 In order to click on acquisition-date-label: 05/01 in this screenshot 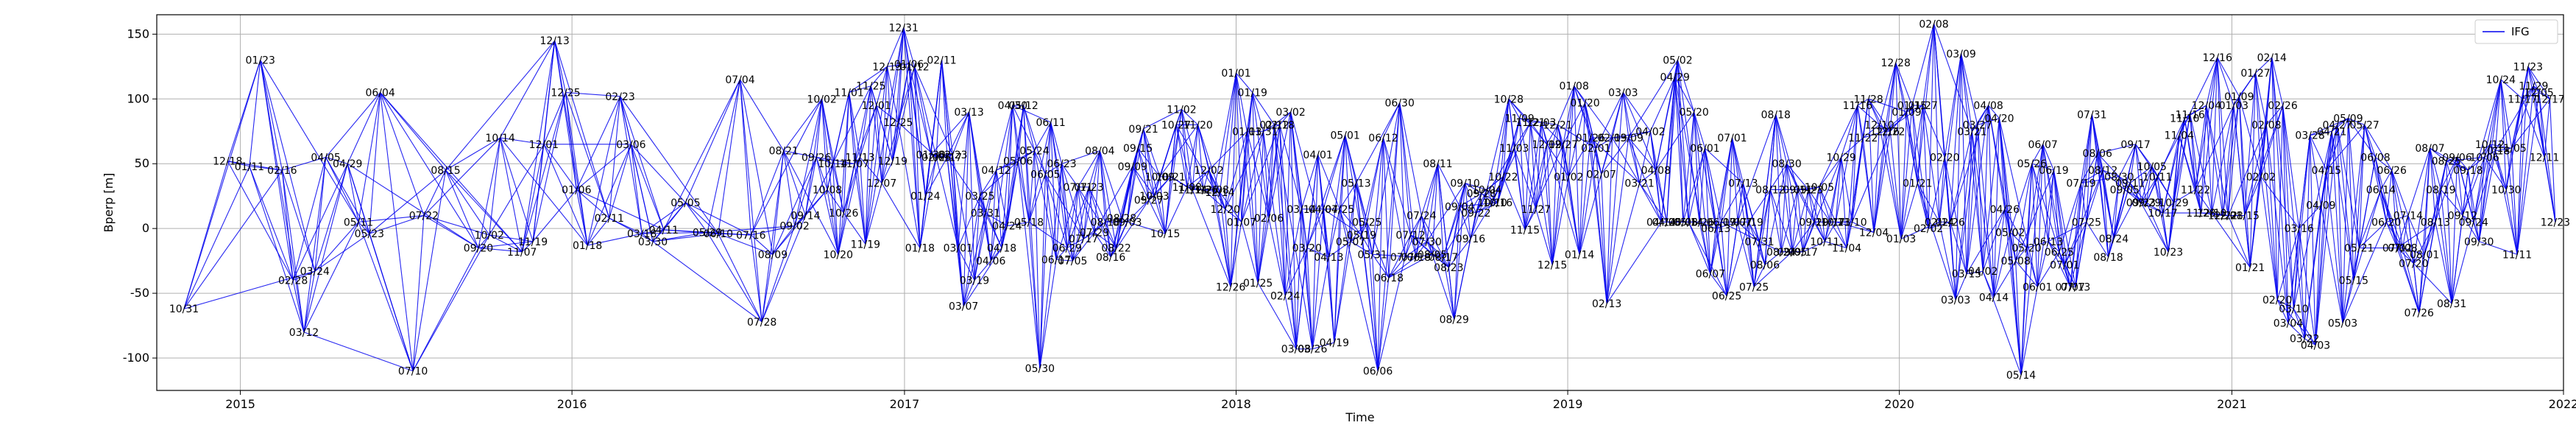, I will do `click(1344, 136)`.